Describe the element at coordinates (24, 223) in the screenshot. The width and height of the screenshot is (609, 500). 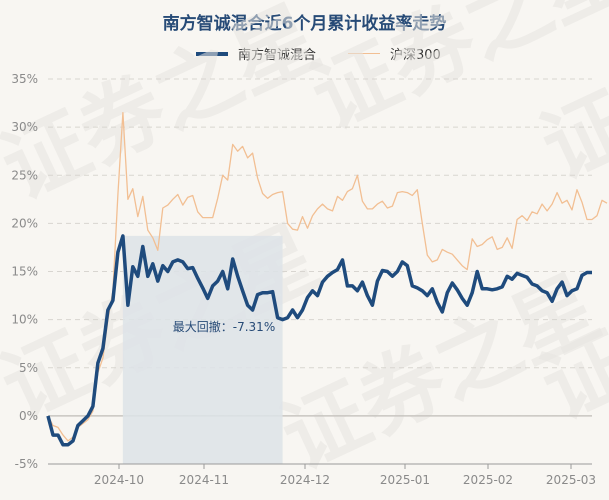
I see `y-tick-label: 20%` at that location.